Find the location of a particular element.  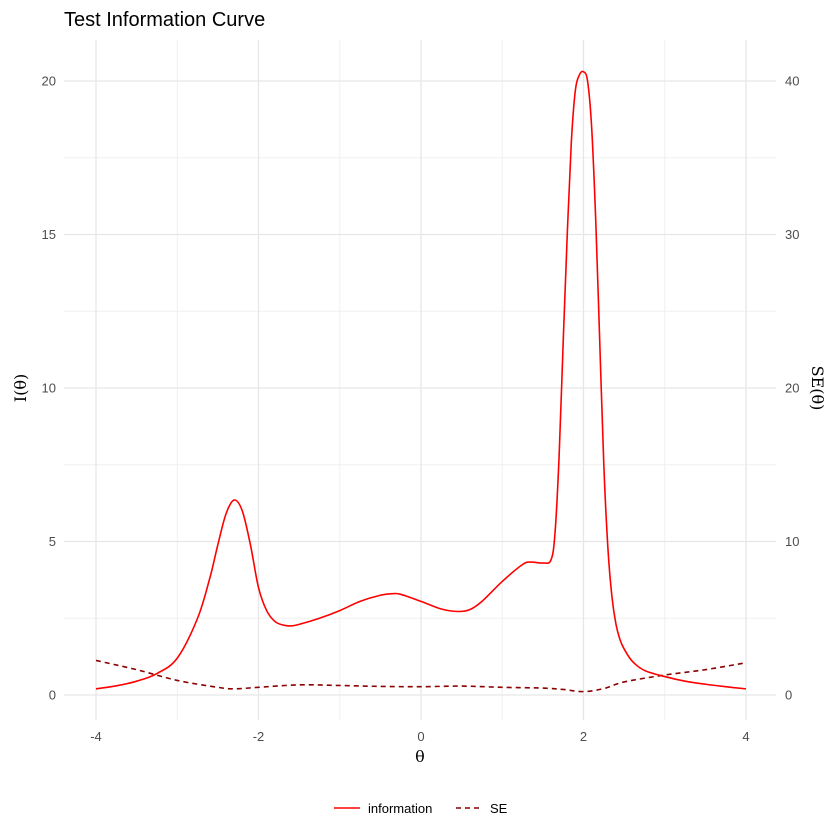

y-right-axis-label: SE(θ) is located at coordinates (817, 388).